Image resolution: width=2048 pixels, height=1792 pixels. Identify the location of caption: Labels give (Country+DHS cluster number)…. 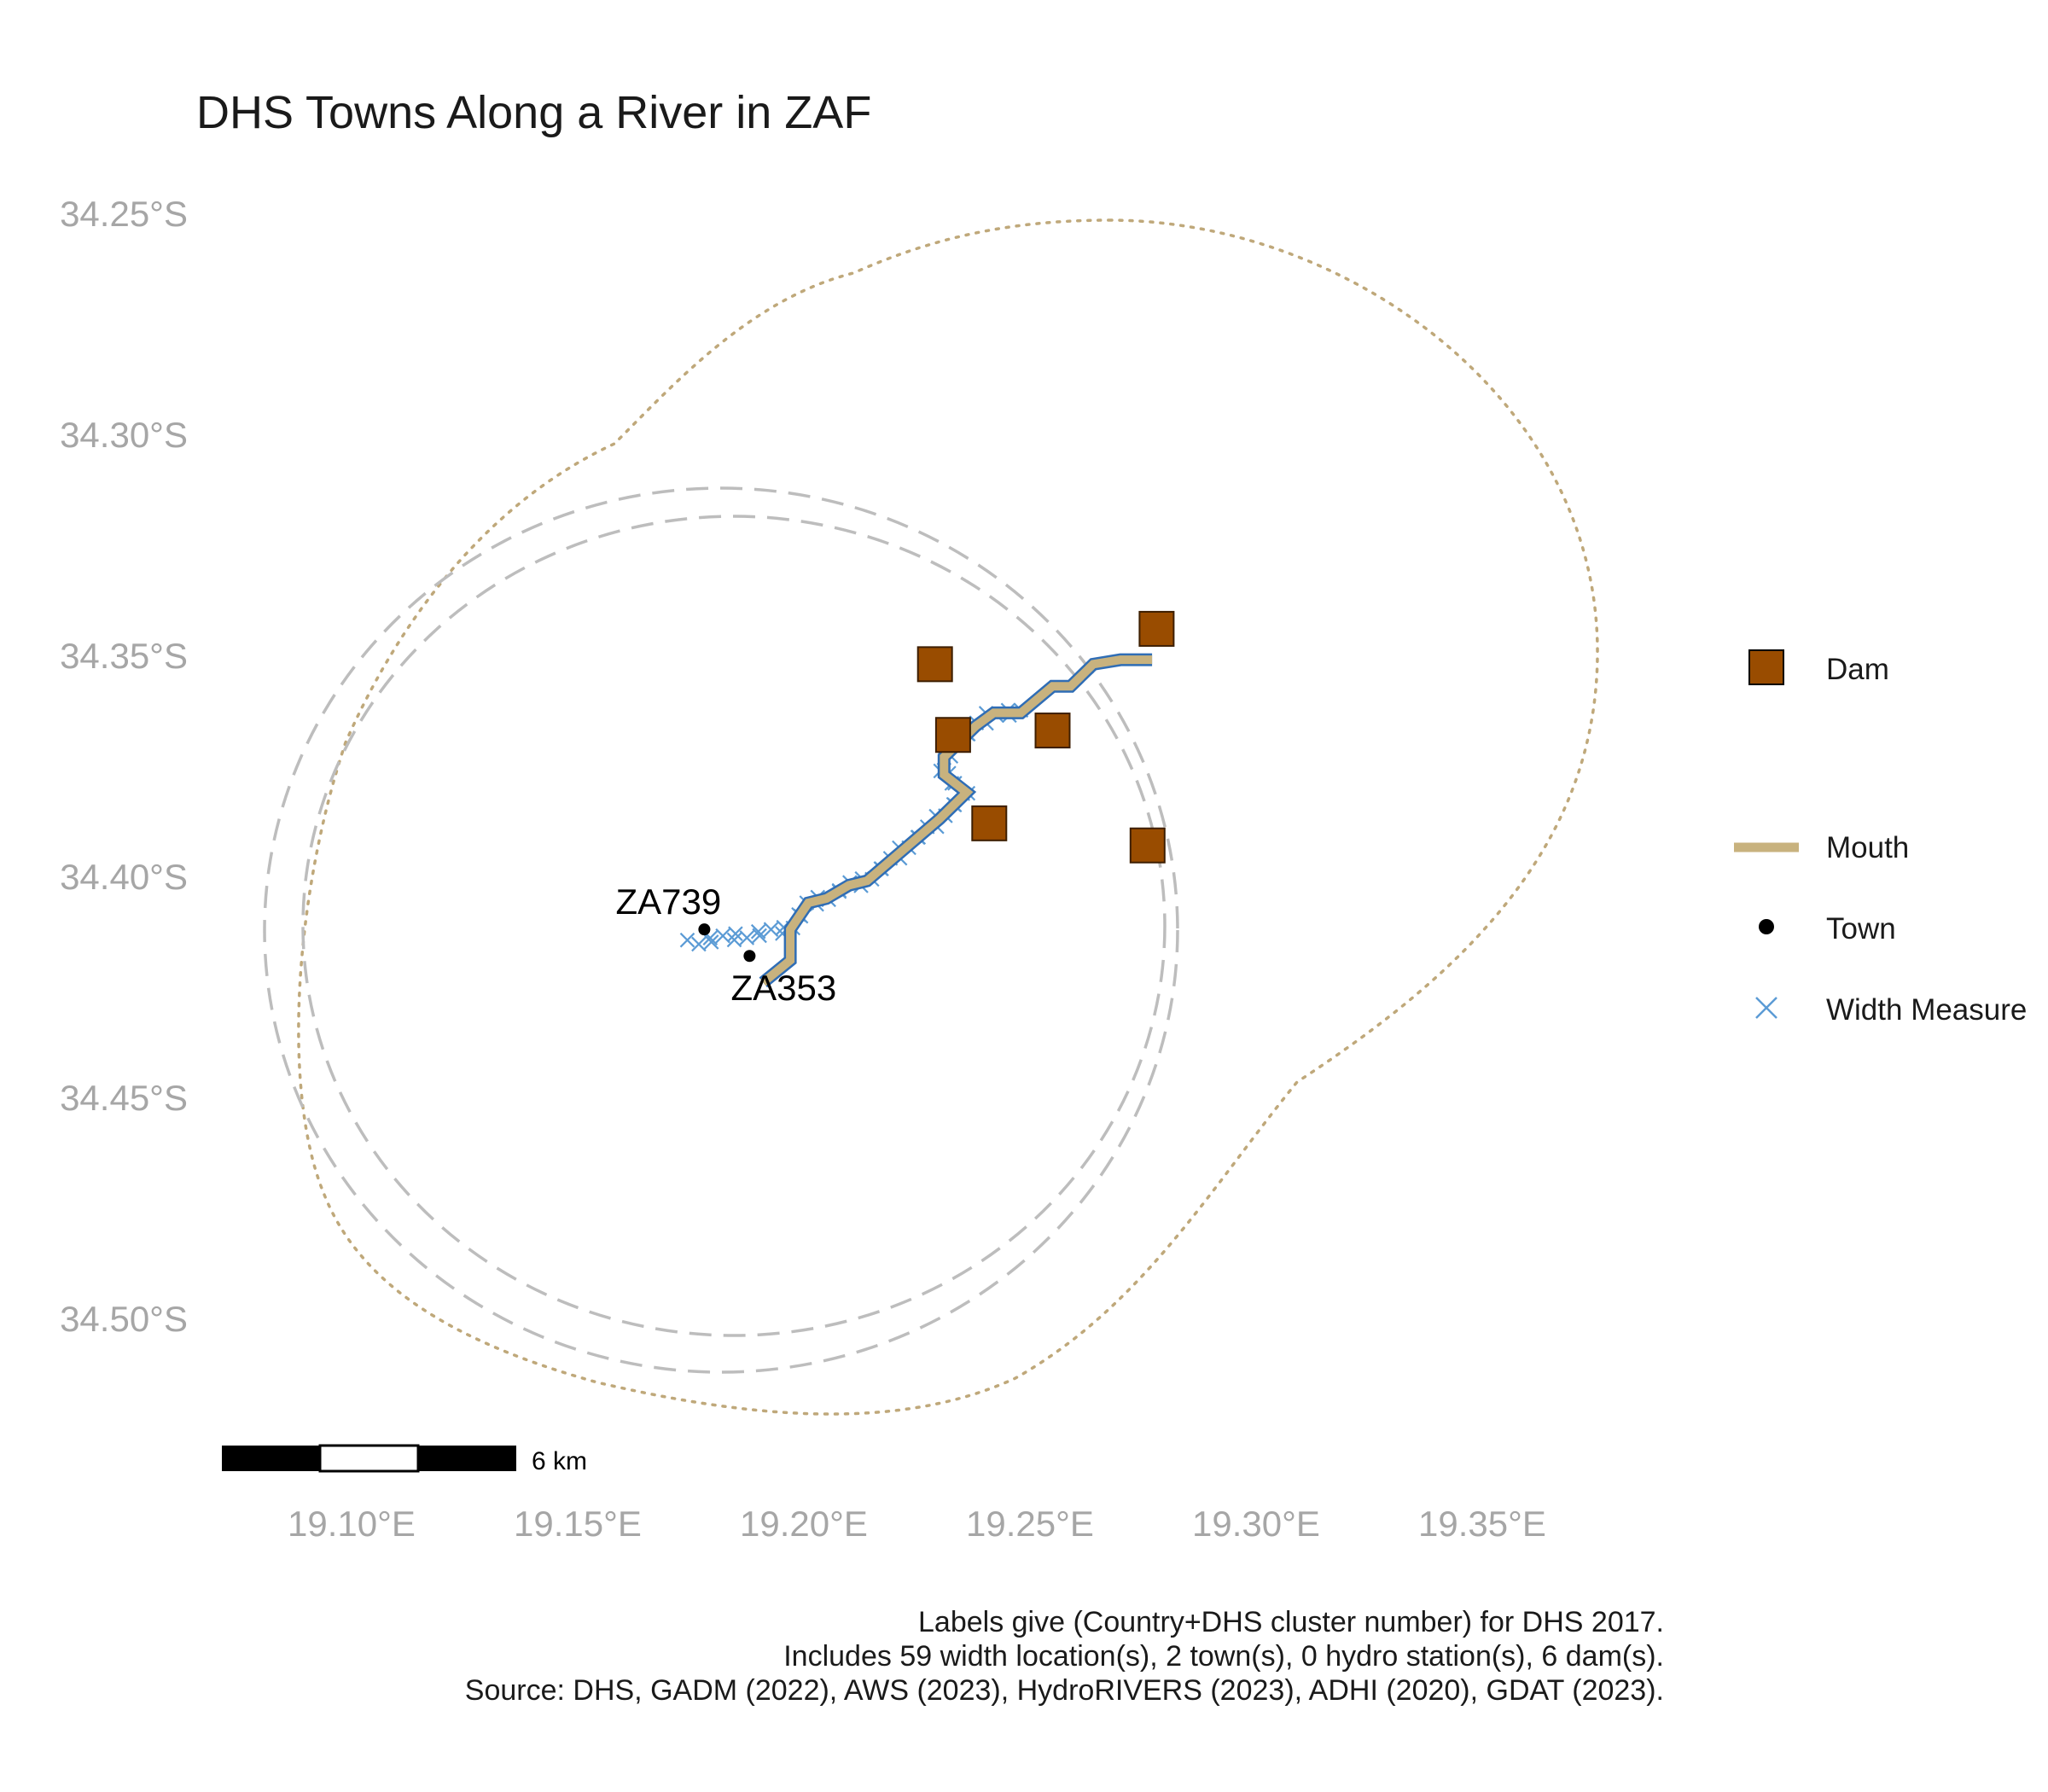
(1064, 1656).